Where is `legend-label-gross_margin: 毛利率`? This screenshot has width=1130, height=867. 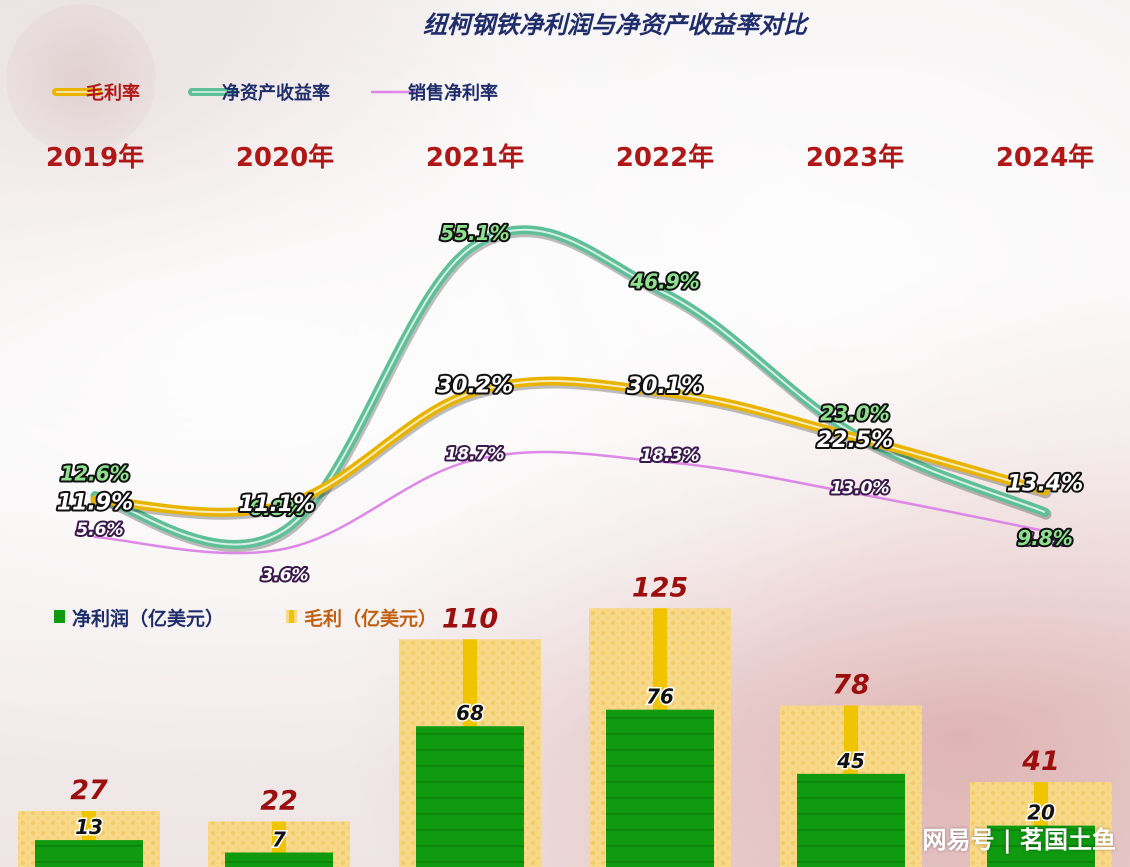 legend-label-gross_margin: 毛利率 is located at coordinates (113, 93).